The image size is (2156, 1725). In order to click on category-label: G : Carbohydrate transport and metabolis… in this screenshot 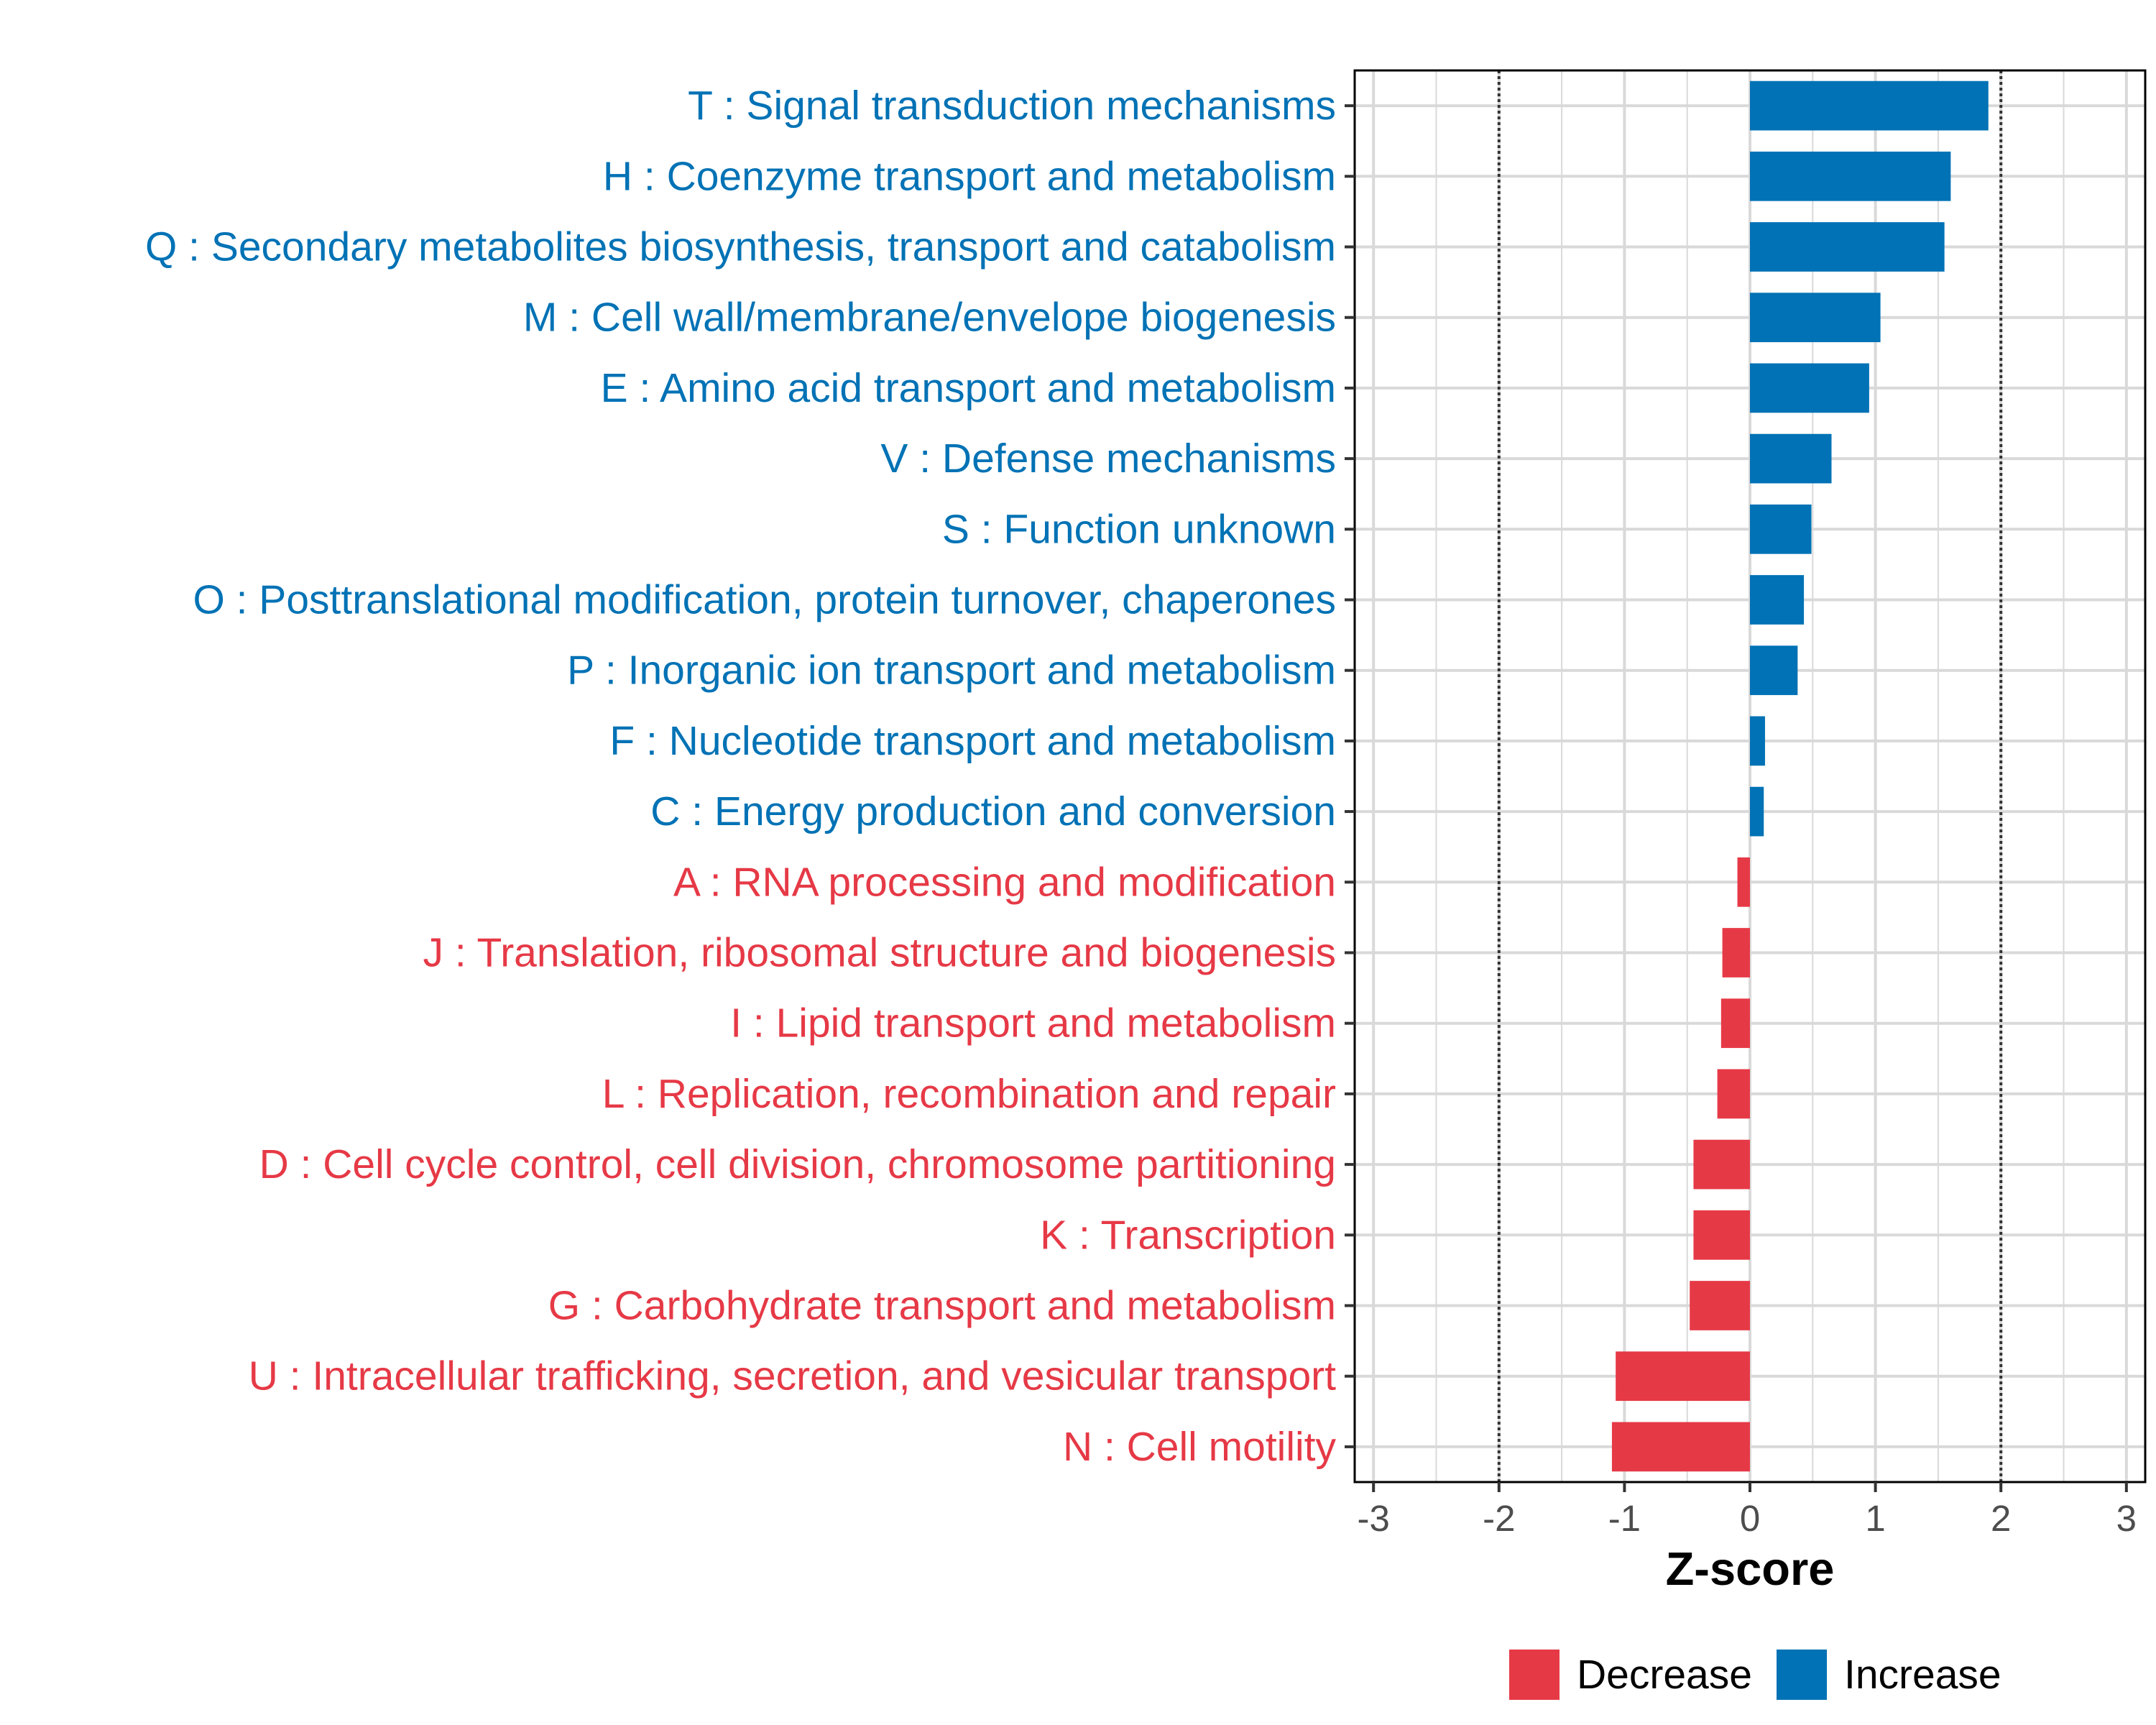, I will do `click(942, 1306)`.